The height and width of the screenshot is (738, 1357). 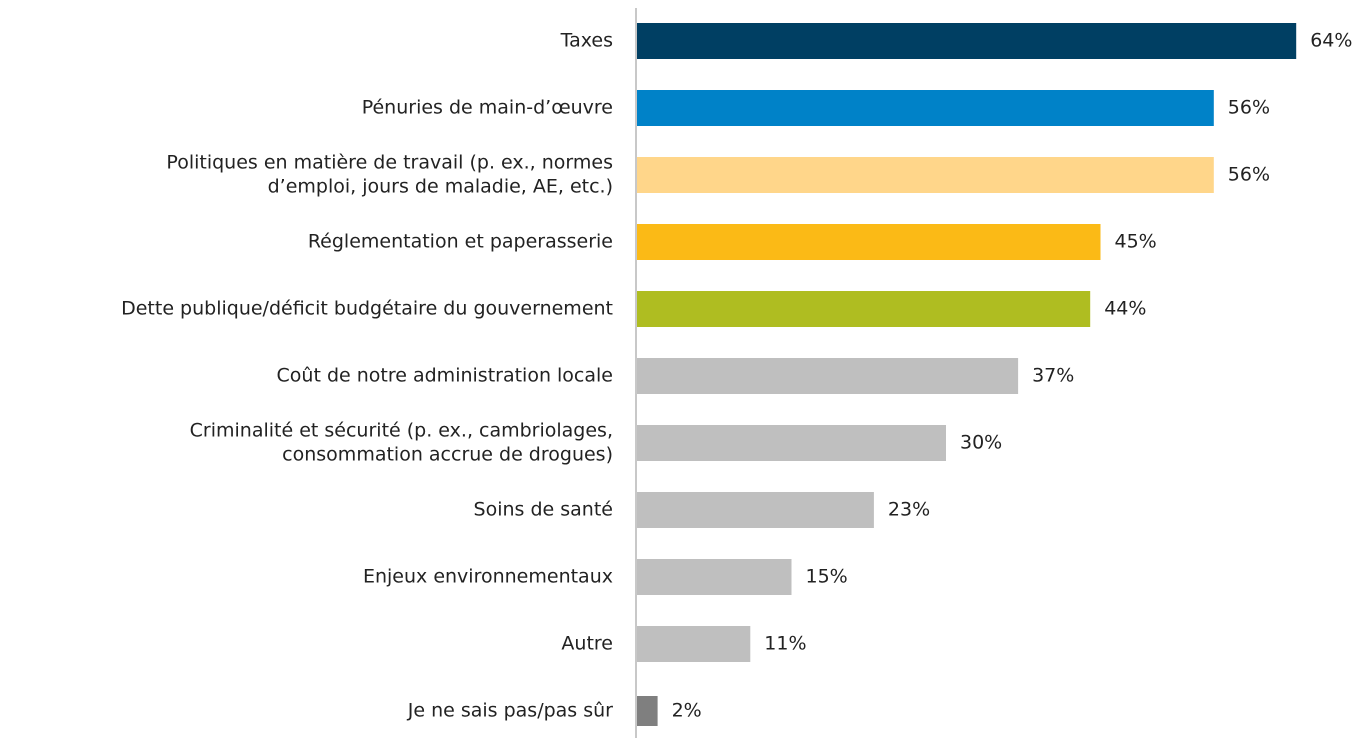 I want to click on category-label: Soins de santé, so click(x=543, y=510).